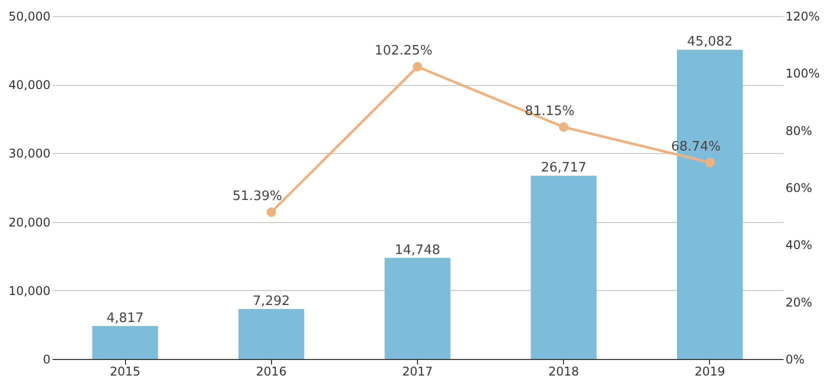 Image resolution: width=828 pixels, height=383 pixels. What do you see at coordinates (799, 302) in the screenshot?
I see `y2-tick-label: 20%` at bounding box center [799, 302].